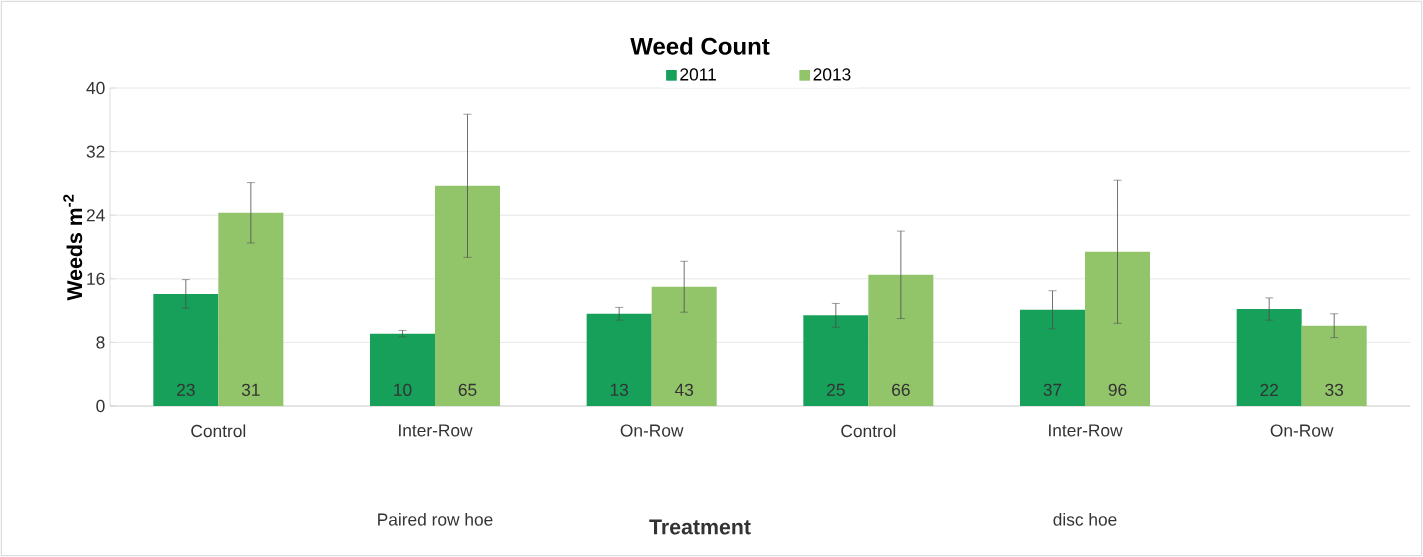 The width and height of the screenshot is (1423, 557). What do you see at coordinates (73, 247) in the screenshot?
I see `y-axis-title: Weeds m$^{-2}$` at bounding box center [73, 247].